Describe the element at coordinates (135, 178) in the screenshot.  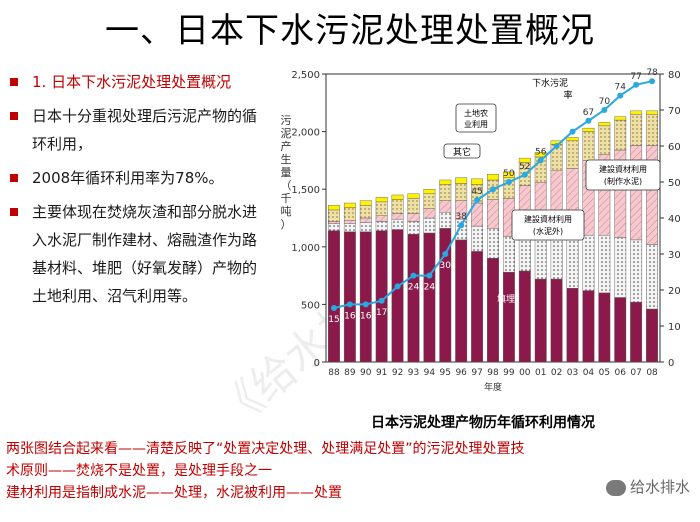
I see `bullet-item: 2008年循环利用率为78%。` at that location.